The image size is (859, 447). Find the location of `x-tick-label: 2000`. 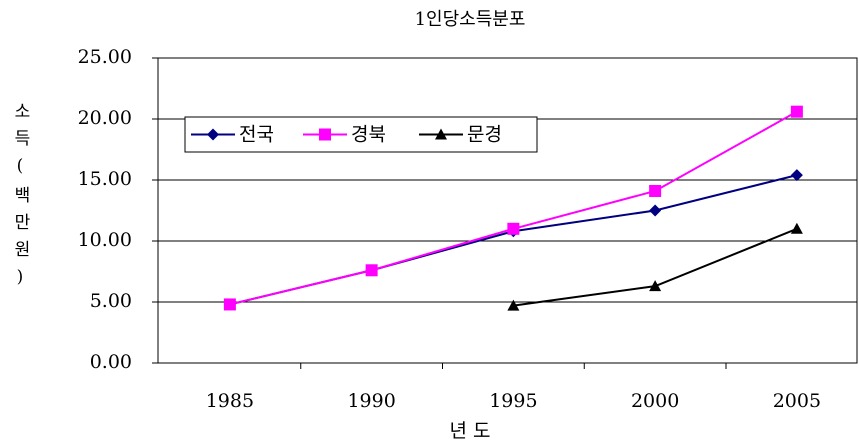

x-tick-label: 2000 is located at coordinates (655, 401).